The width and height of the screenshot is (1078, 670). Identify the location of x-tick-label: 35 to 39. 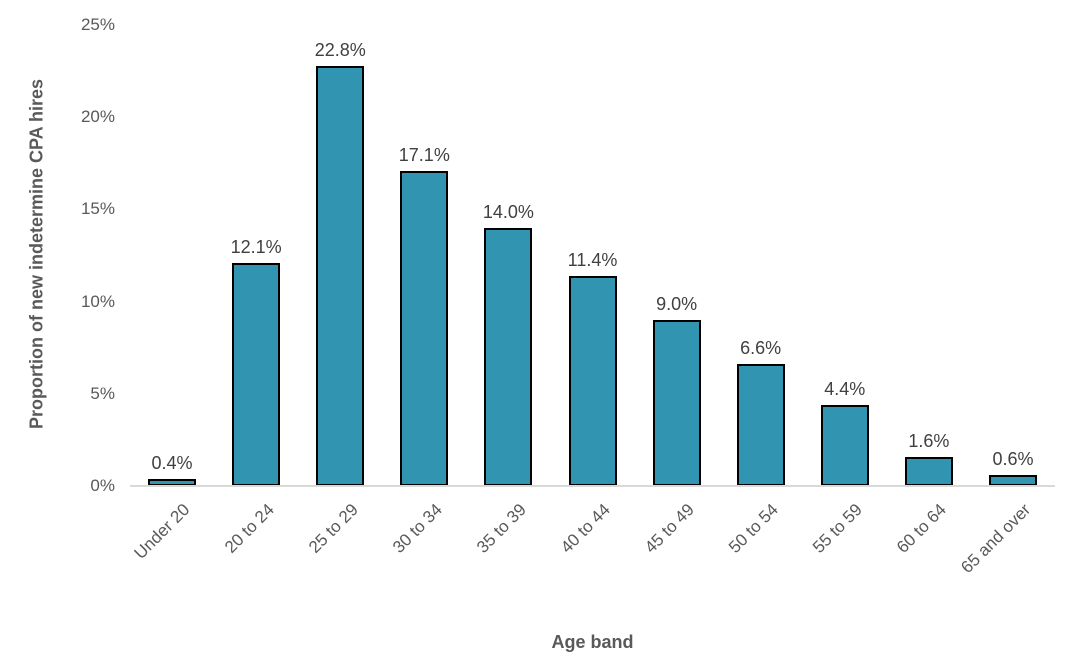
(501, 528).